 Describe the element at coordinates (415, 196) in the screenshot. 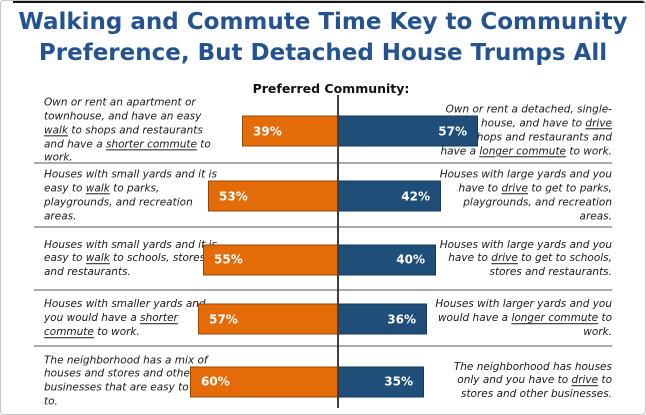

I see `drive-bar-value: 42%` at that location.